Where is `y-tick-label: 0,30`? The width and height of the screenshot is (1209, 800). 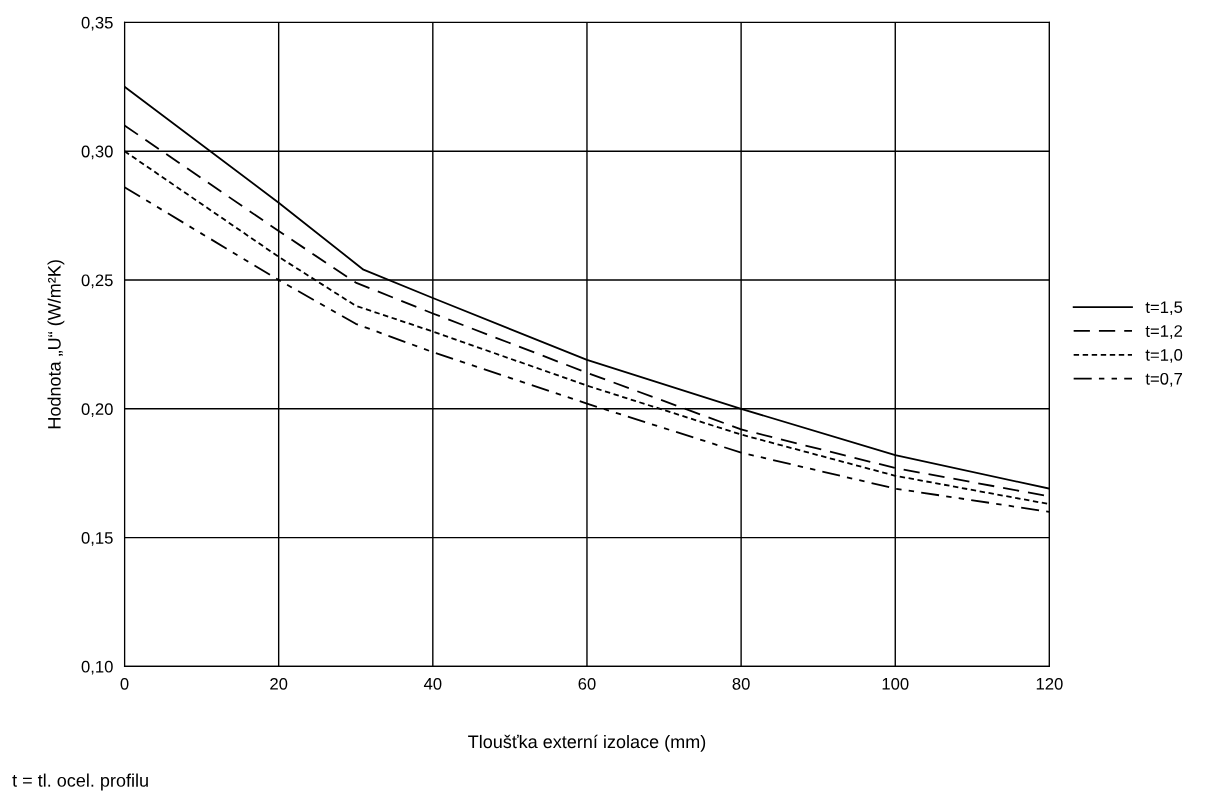
y-tick-label: 0,30 is located at coordinates (97, 152).